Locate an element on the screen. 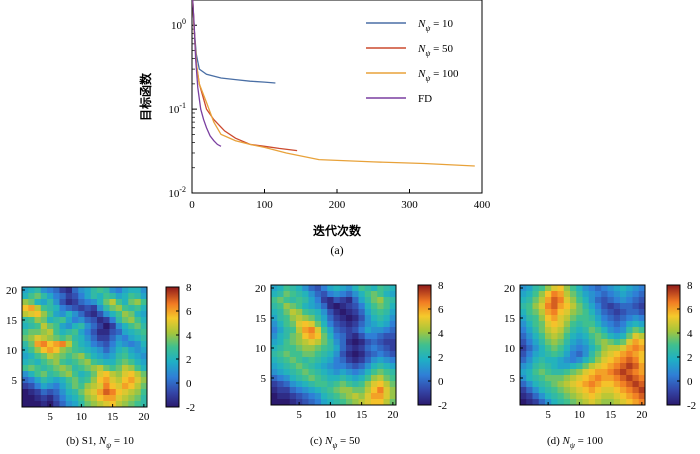 Image resolution: width=700 pixels, height=454 pixels. legend-box is located at coordinates (420, 58).